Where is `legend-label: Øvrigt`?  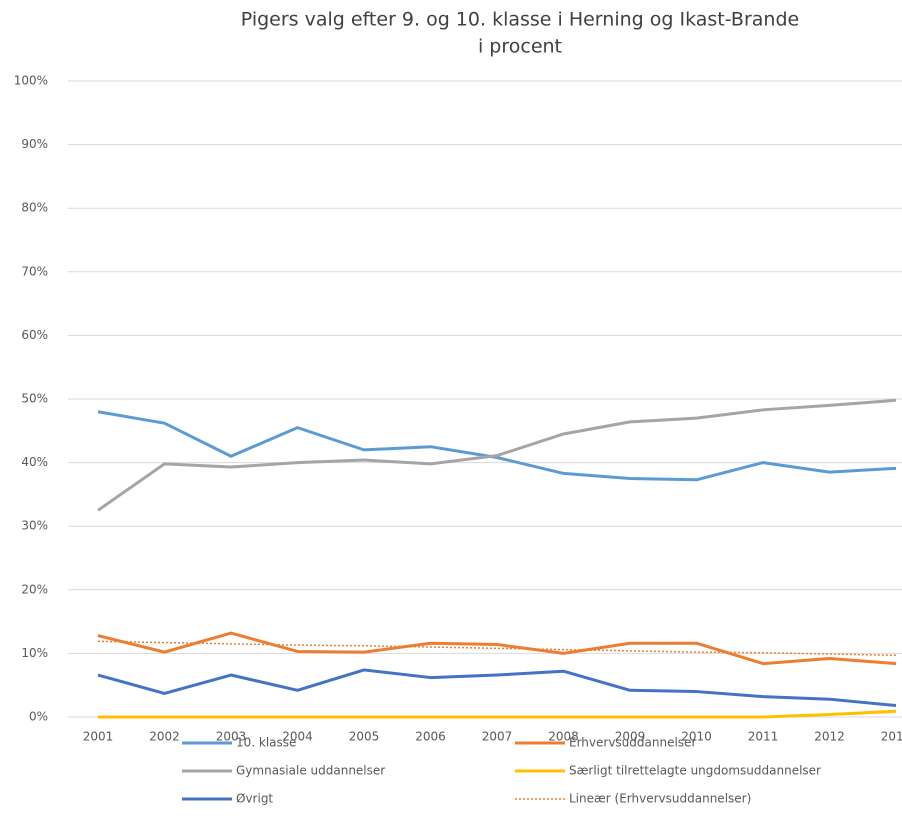 legend-label: Øvrigt is located at coordinates (254, 799).